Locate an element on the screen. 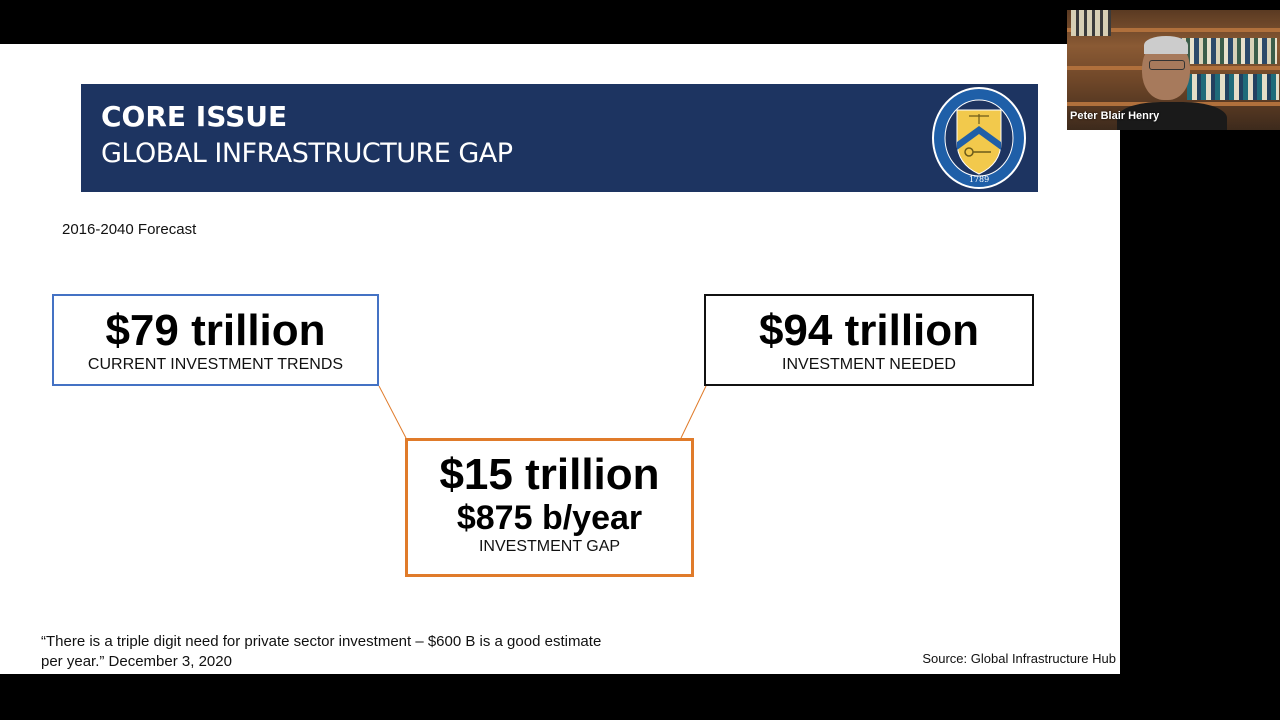  participant-name: Peter Blair Henry is located at coordinates (1115, 116).